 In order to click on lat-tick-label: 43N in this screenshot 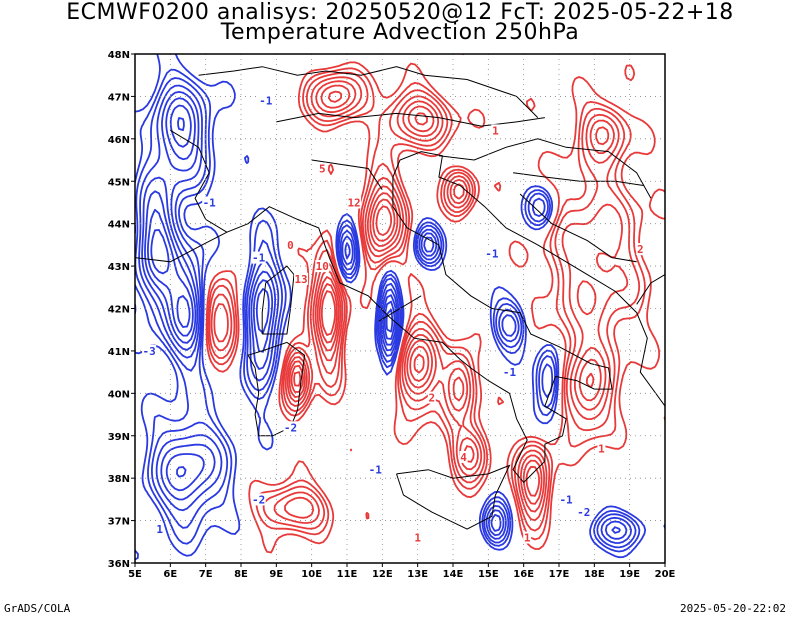, I will do `click(119, 267)`.